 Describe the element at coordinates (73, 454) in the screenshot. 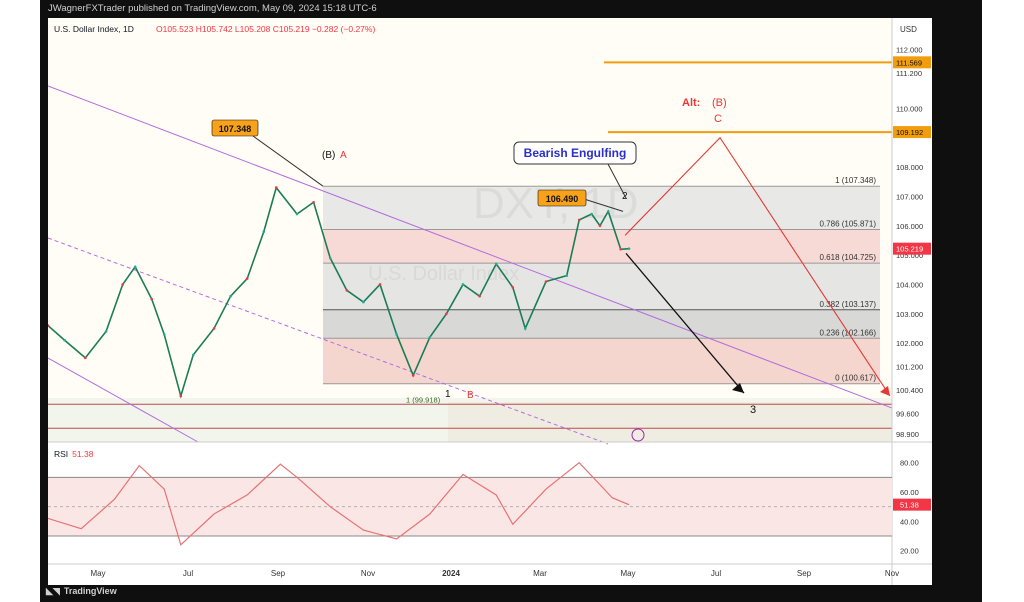

I see `rsi-legend: RSI 51.38` at that location.